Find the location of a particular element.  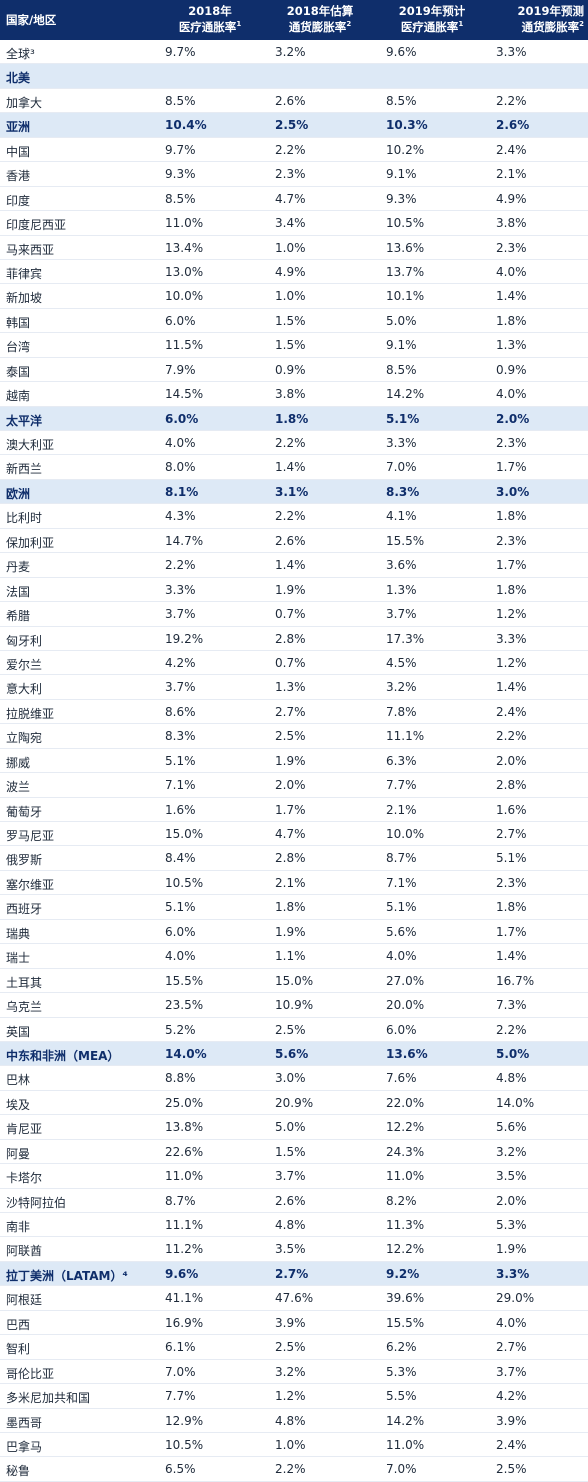

table-row: 澳大利亚 4.0% 2.2% 3.3% 2.3% is located at coordinates (294, 443).